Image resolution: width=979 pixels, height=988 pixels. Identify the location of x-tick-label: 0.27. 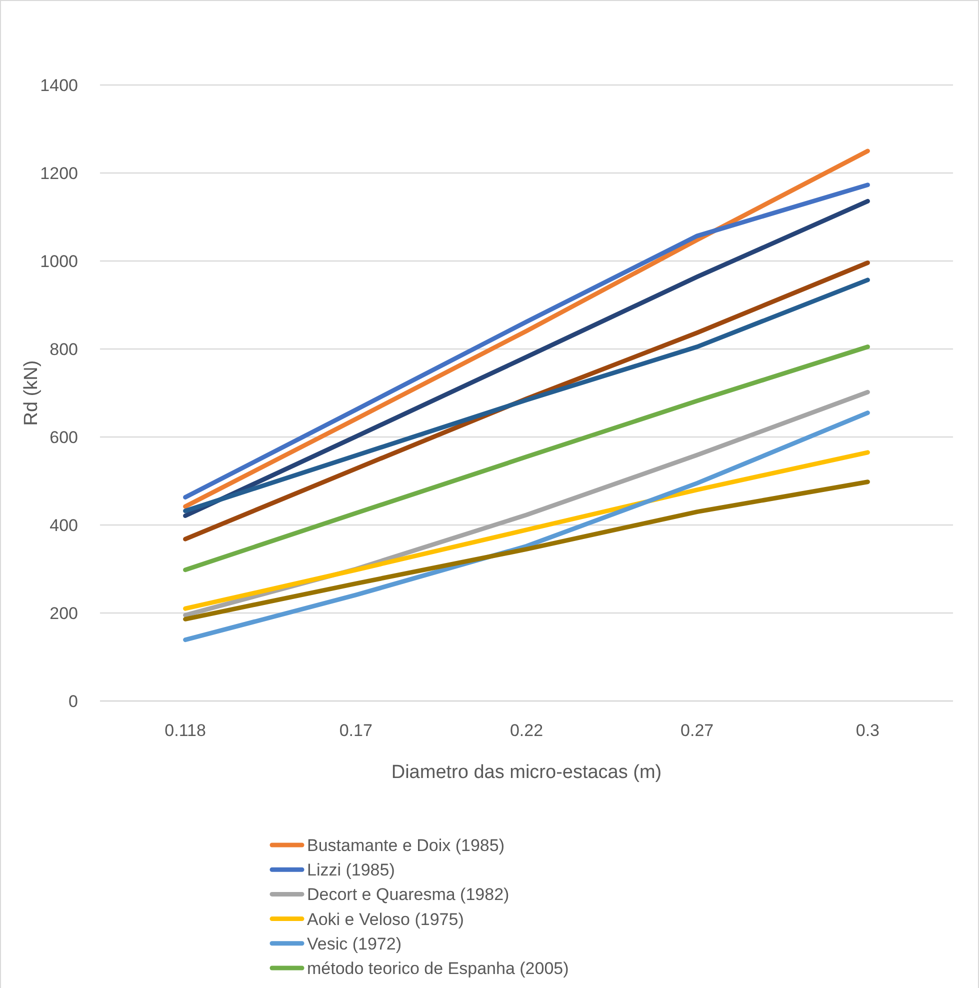
(697, 730).